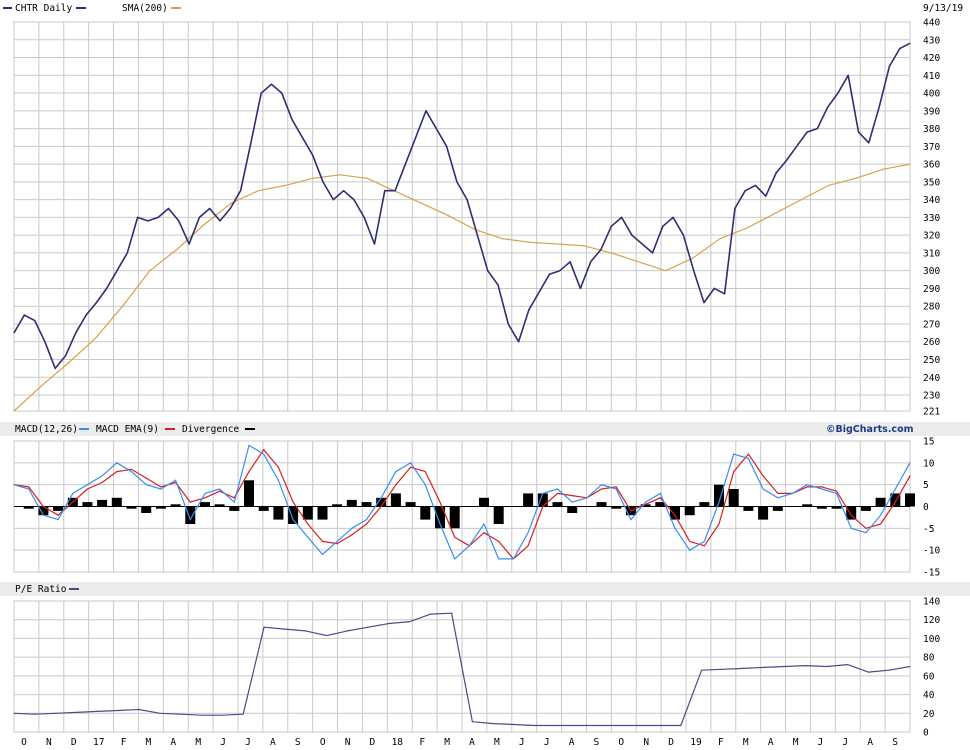  What do you see at coordinates (931, 182) in the screenshot?
I see `price-ytick: 350` at bounding box center [931, 182].